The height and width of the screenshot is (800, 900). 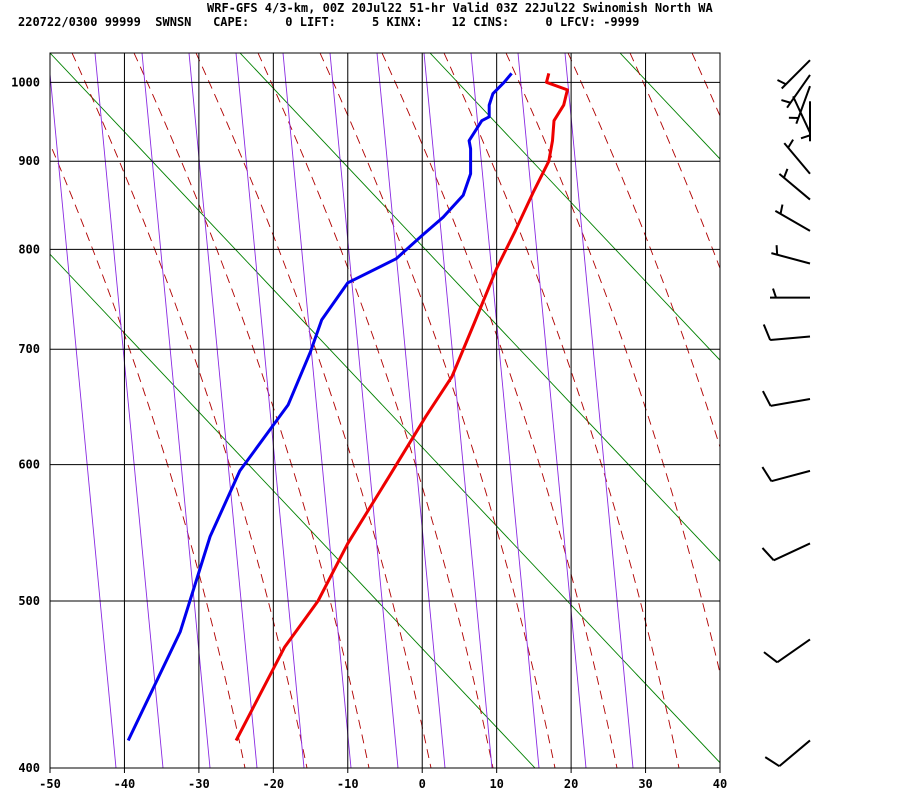 I want to click on x-tick-label: 20, so click(x=571, y=784).